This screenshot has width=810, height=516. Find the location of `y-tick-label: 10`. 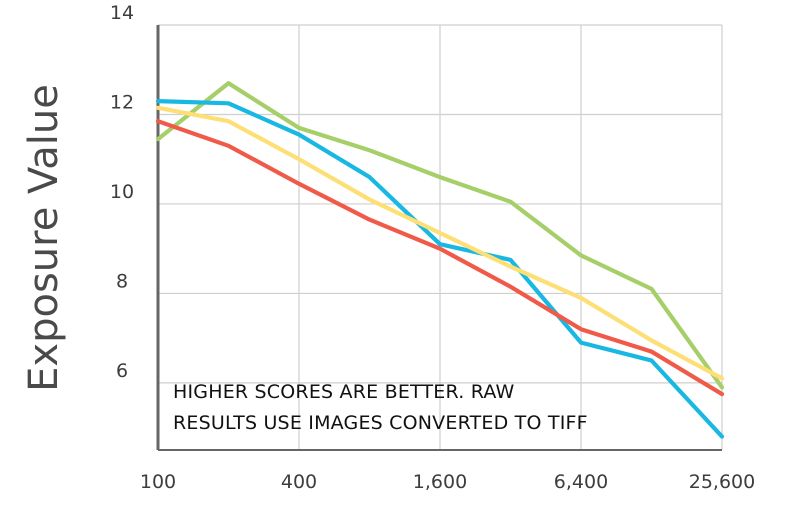

y-tick-label: 10 is located at coordinates (122, 192).